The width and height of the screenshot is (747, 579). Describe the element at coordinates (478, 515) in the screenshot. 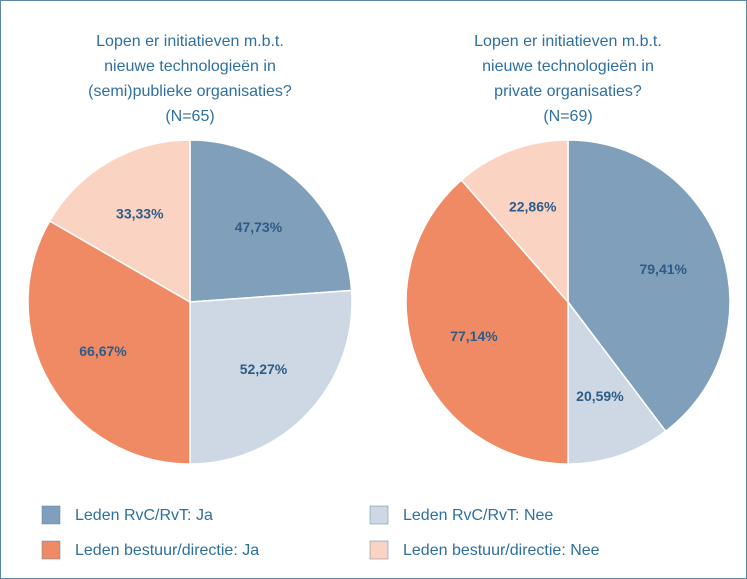

I see `legend-label: Leden RvC/RvT: Nee` at that location.